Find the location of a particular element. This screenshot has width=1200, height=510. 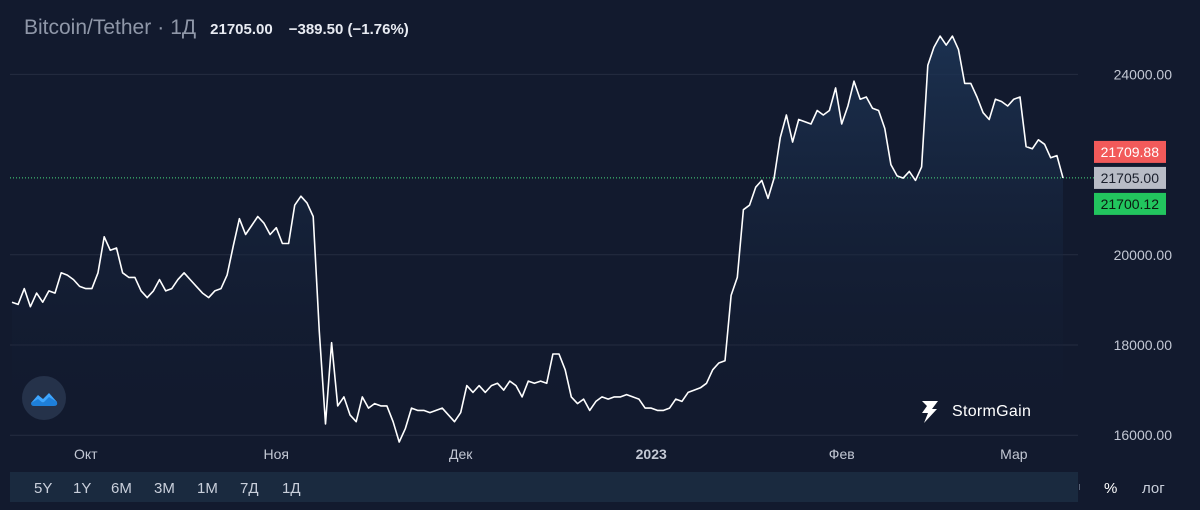

bid-price-label: 21700.12 is located at coordinates (1130, 204).